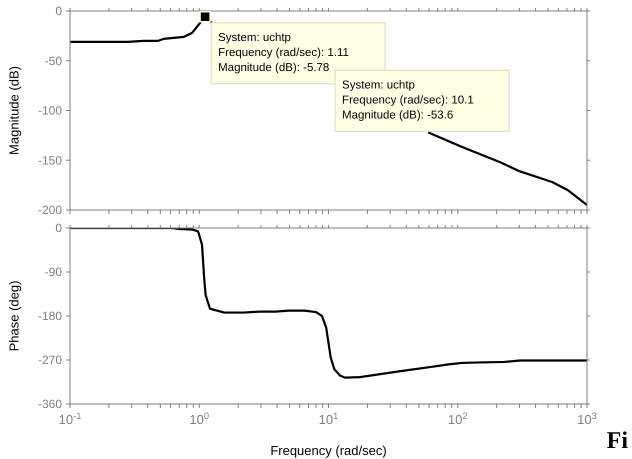 This screenshot has width=632, height=459. I want to click on y-tick-label: -150, so click(50, 160).